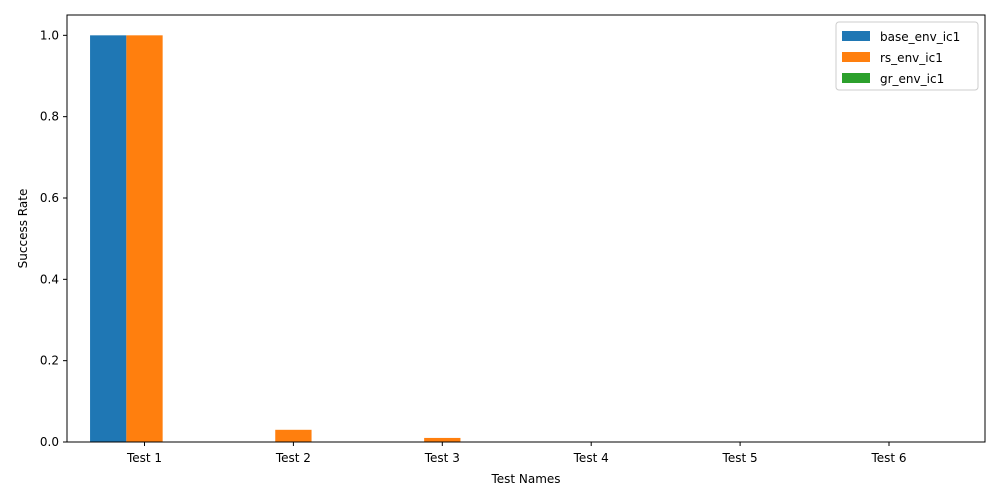 This screenshot has width=1000, height=500. What do you see at coordinates (53, 238) in the screenshot?
I see `y-ticks: 0.0 0.2 0.4 0.6 0.8 1.0` at bounding box center [53, 238].